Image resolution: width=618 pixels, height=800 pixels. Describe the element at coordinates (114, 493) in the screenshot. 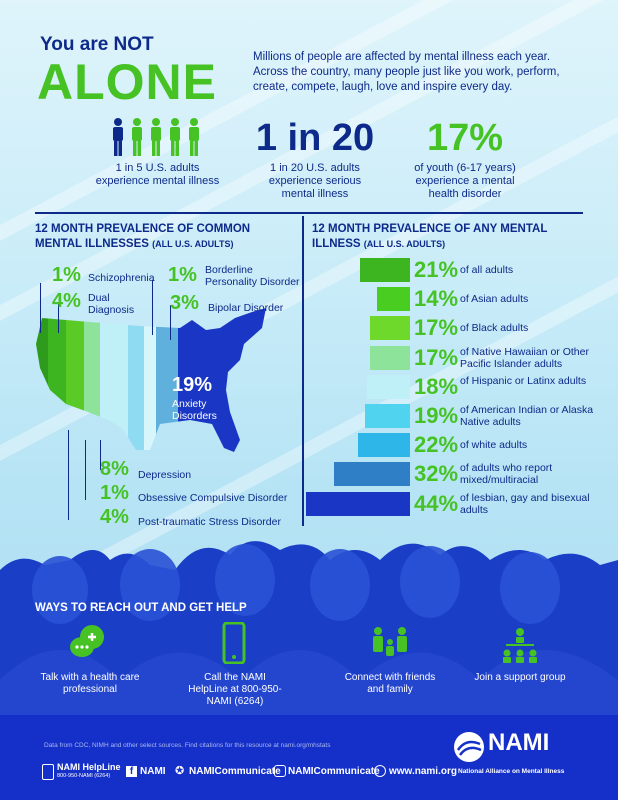

I see `ocd-pct: 1%` at that location.